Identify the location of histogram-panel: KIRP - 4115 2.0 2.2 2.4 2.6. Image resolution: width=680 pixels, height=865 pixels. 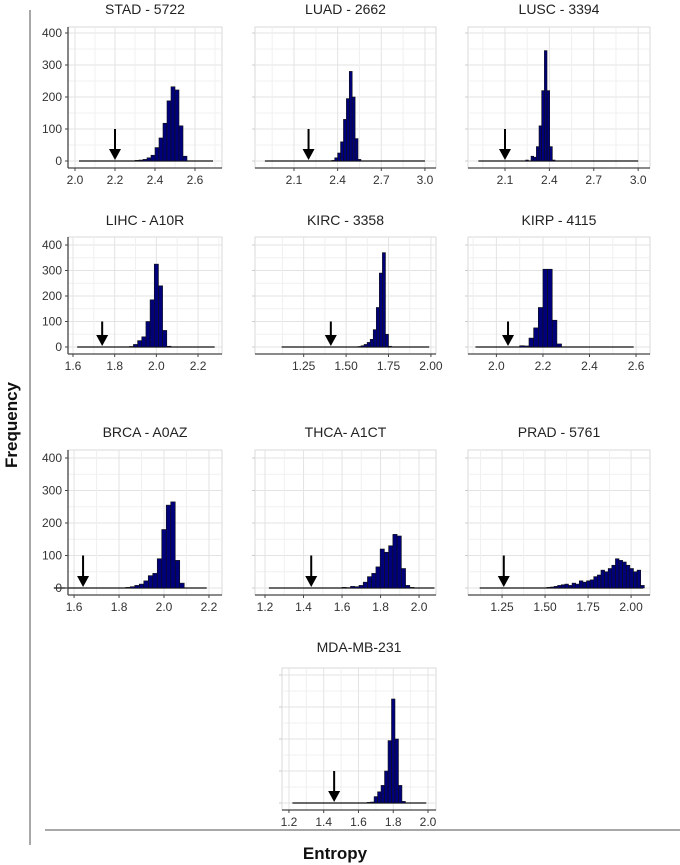
(558, 292).